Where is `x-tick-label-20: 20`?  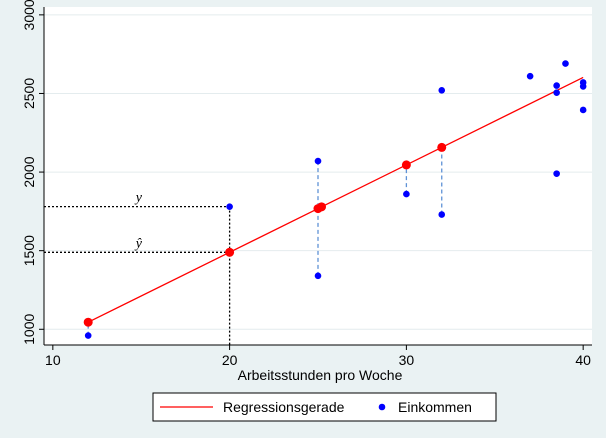 x-tick-label-20: 20 is located at coordinates (230, 360).